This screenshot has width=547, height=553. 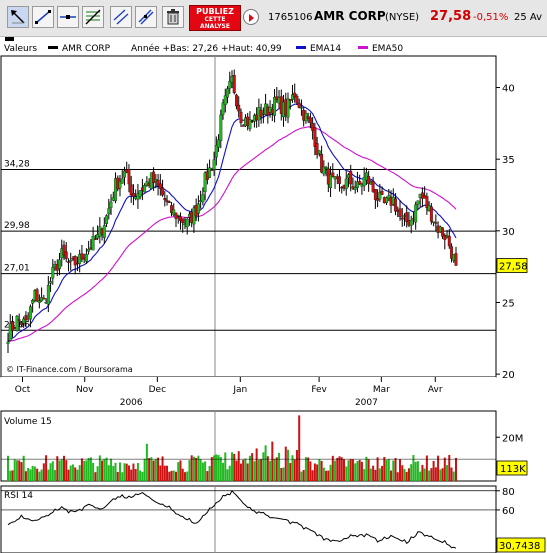 What do you see at coordinates (18, 17) in the screenshot?
I see `crosshair-tool` at bounding box center [18, 17].